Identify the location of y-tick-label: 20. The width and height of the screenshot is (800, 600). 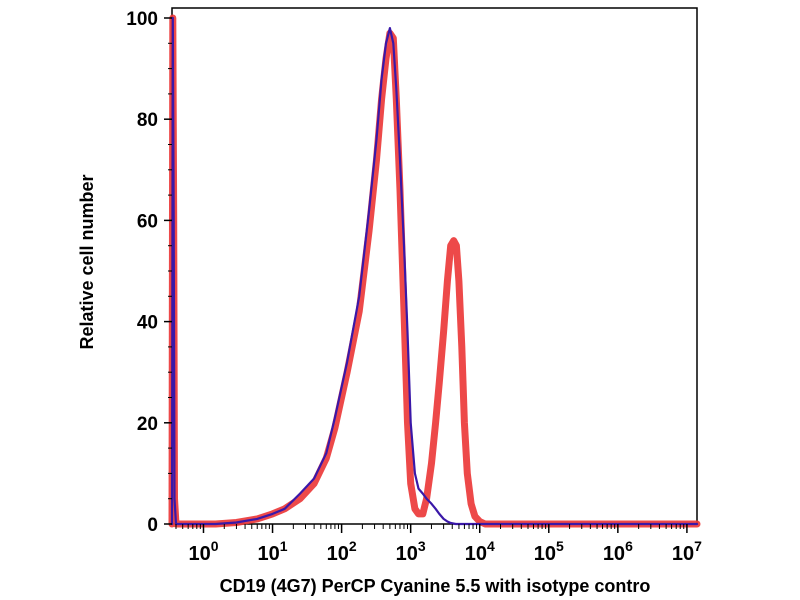
(147, 424).